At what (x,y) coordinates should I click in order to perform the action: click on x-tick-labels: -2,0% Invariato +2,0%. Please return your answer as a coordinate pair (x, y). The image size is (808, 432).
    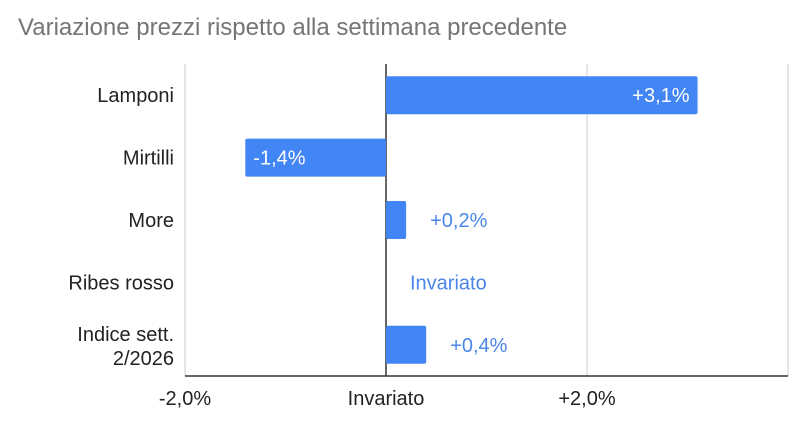
    Looking at the image, I should click on (387, 399).